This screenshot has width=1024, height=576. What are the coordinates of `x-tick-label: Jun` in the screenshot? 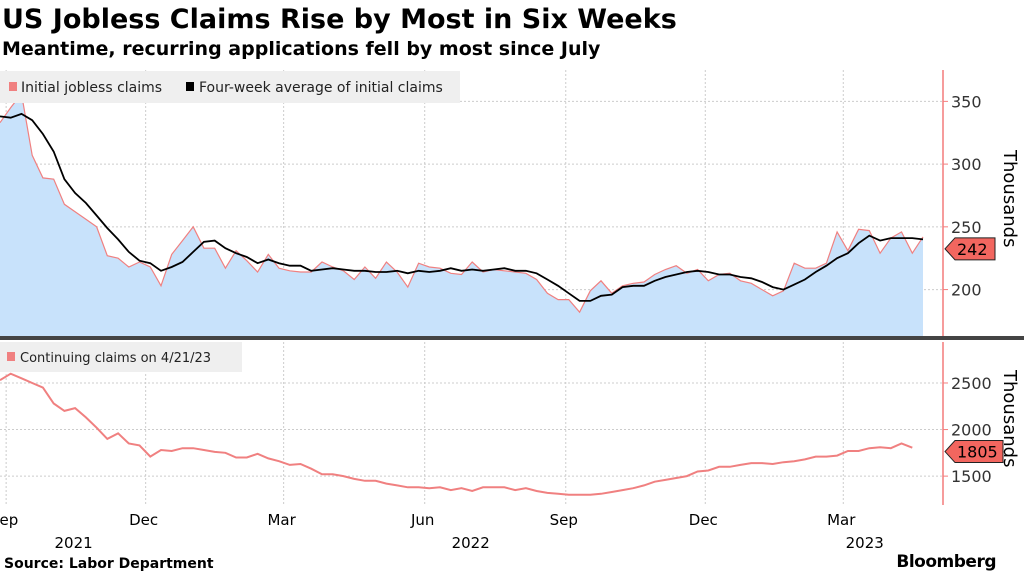 It's located at (422, 520).